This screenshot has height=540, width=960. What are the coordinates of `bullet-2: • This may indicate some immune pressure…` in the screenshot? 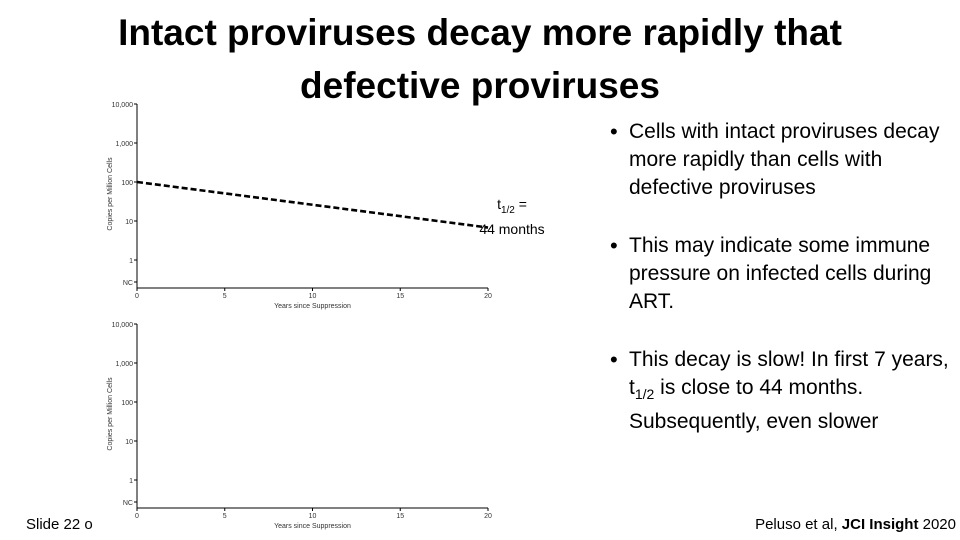 It's located at (771, 273).